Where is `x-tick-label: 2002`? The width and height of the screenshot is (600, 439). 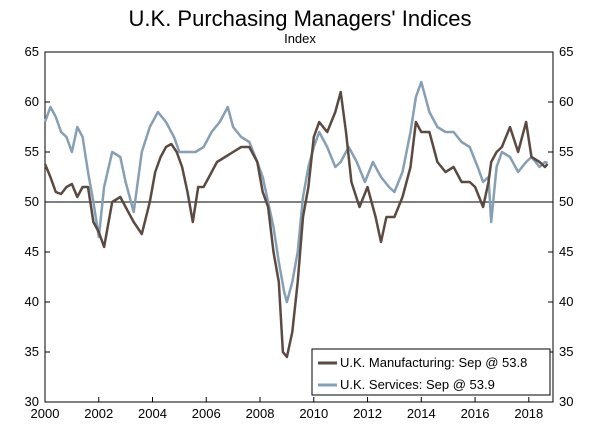 x-tick-label: 2002 is located at coordinates (98, 413).